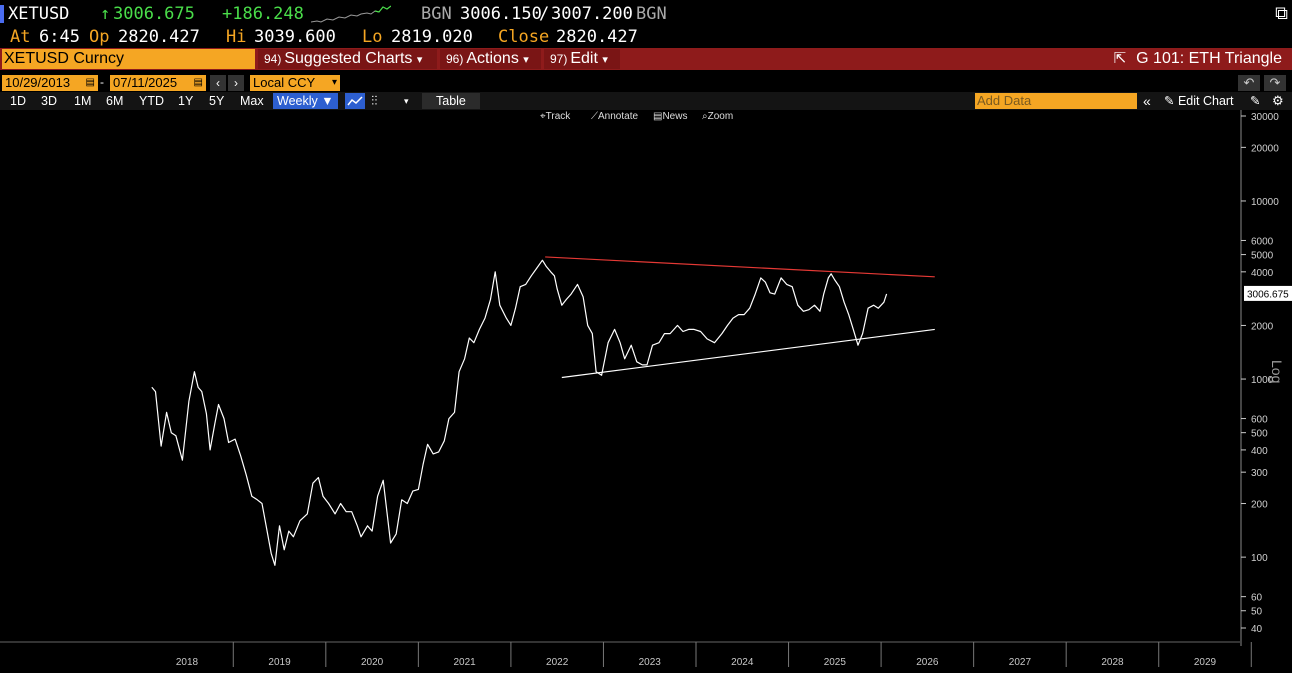  Describe the element at coordinates (597, 37) in the screenshot. I see `close-value: 2820.427` at that location.